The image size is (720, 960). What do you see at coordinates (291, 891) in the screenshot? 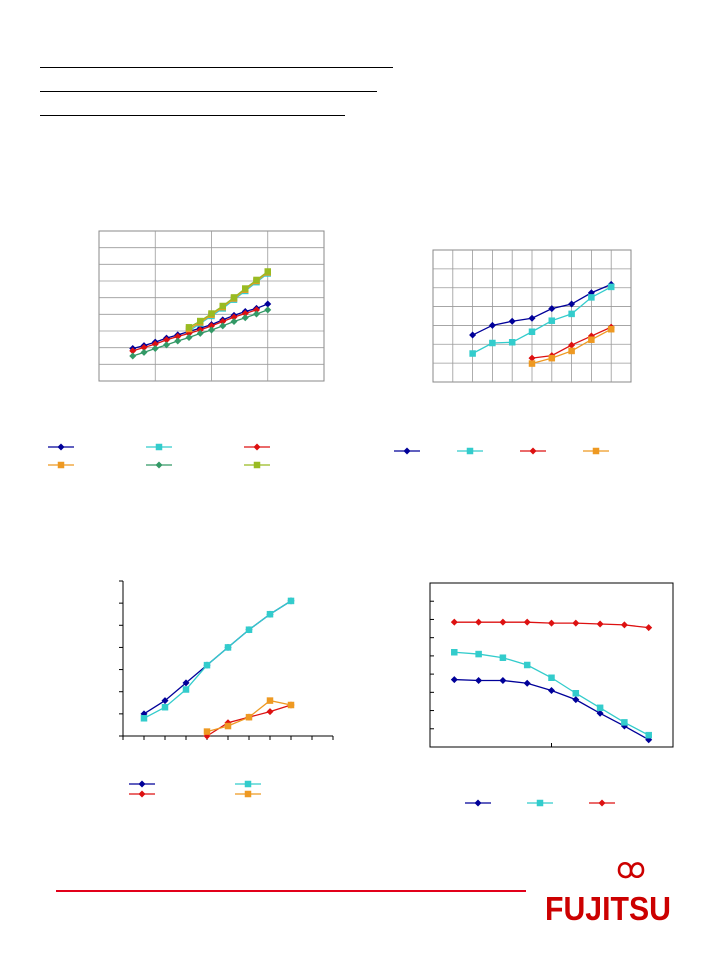
I see `footer-rule` at bounding box center [291, 891].